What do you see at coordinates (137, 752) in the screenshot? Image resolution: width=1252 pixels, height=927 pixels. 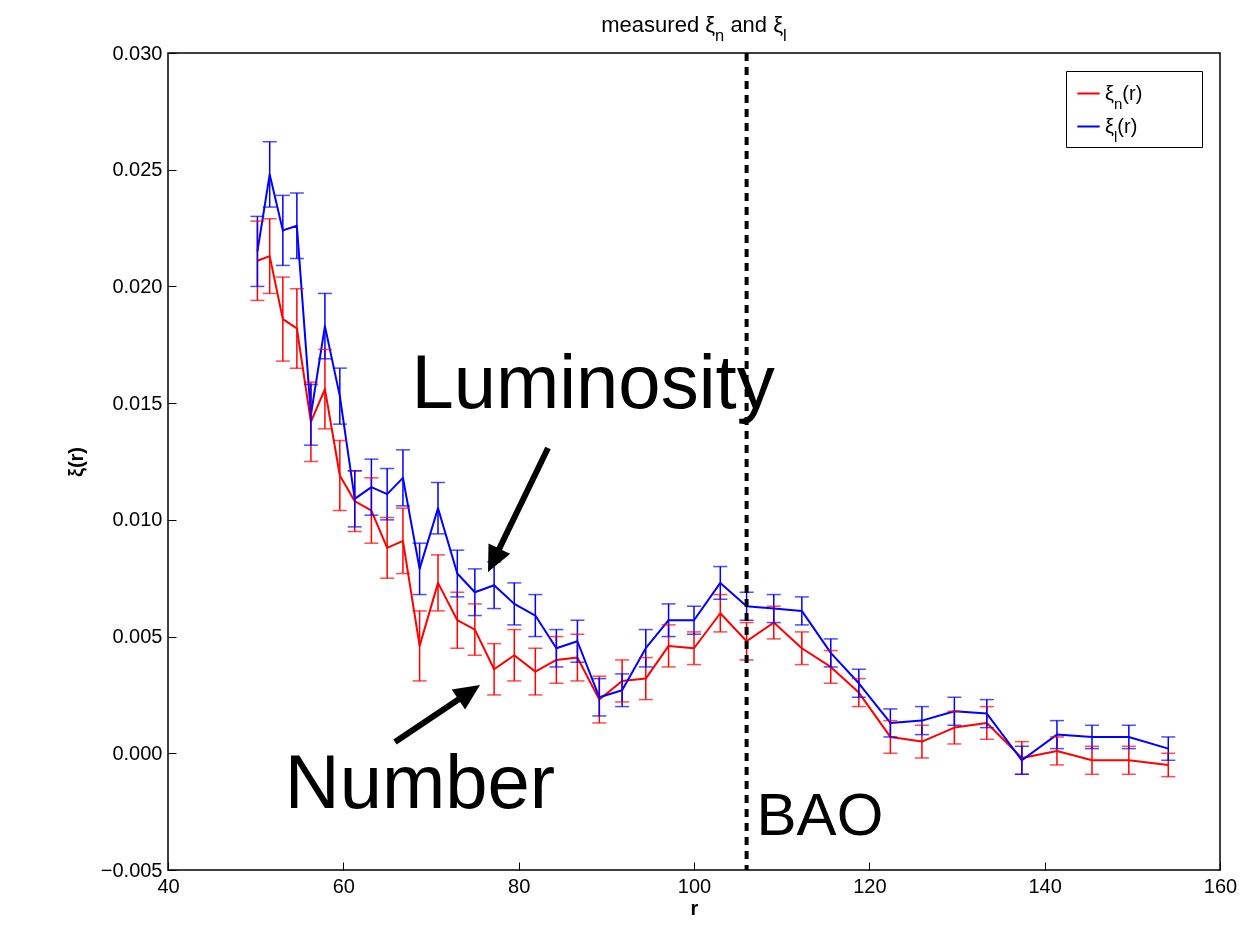 I see `y-tick-label: 0.000` at bounding box center [137, 752].